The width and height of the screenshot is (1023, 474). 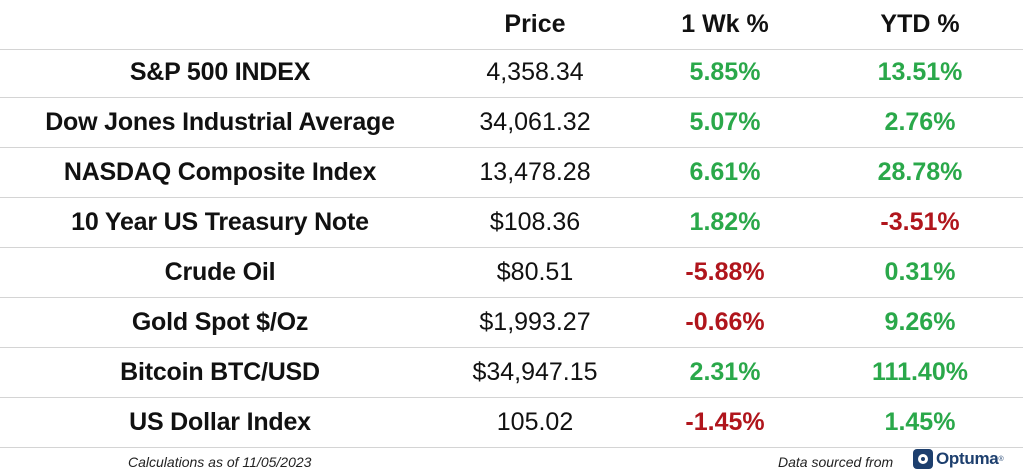 I want to click on row-ytd-change: 28.78%, so click(x=920, y=172).